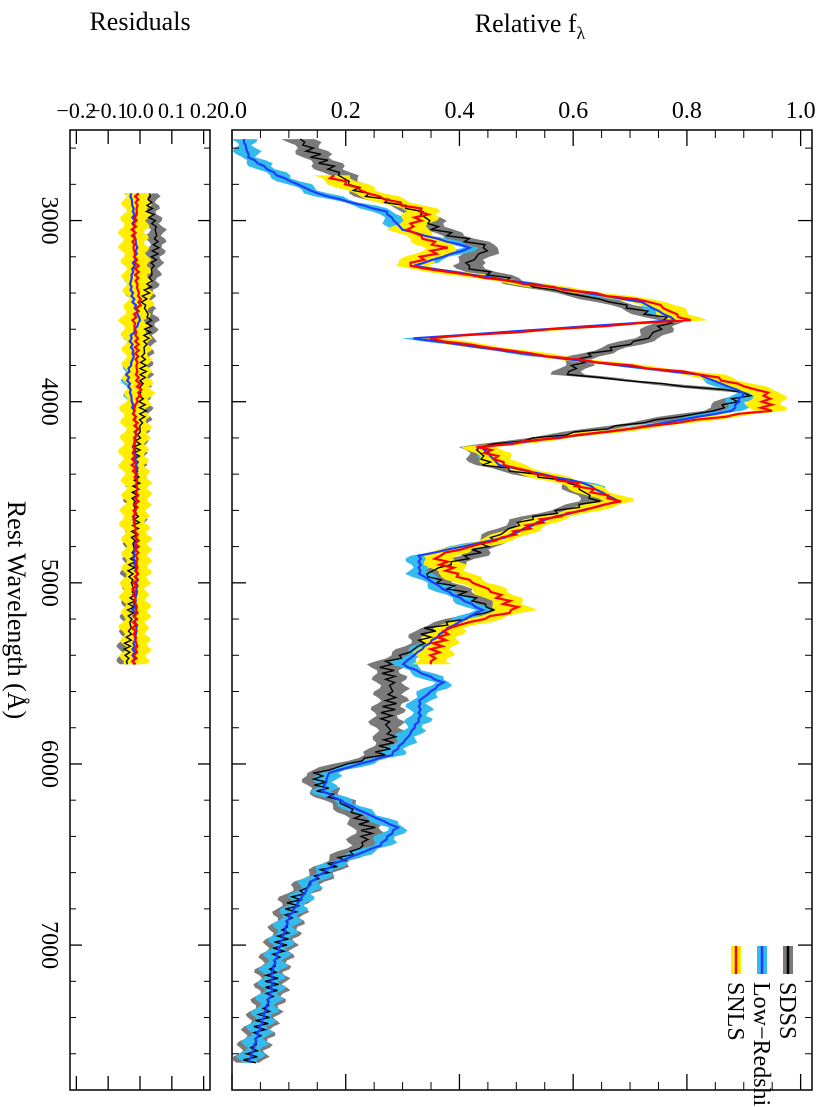 The height and width of the screenshot is (1107, 830). What do you see at coordinates (139, 21) in the screenshot?
I see `residuals-y-axis-label: Residuals` at bounding box center [139, 21].